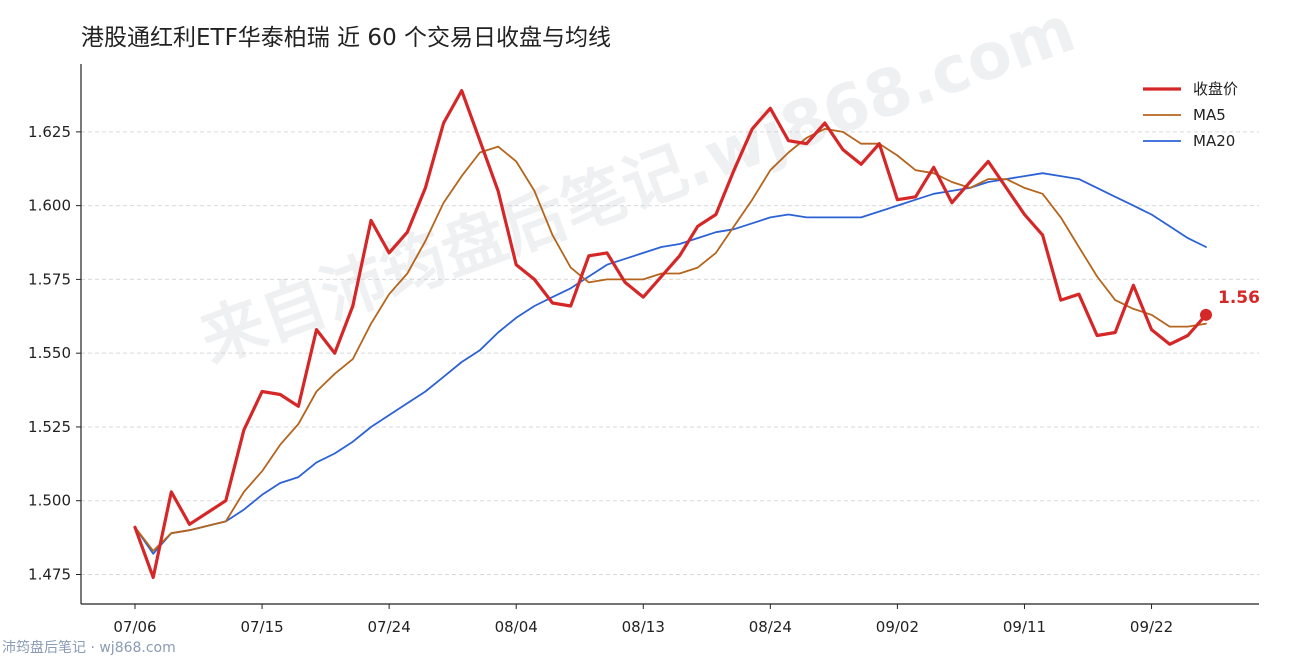 The height and width of the screenshot is (660, 1290). I want to click on legend-label-0: 收盘价, so click(1215, 89).